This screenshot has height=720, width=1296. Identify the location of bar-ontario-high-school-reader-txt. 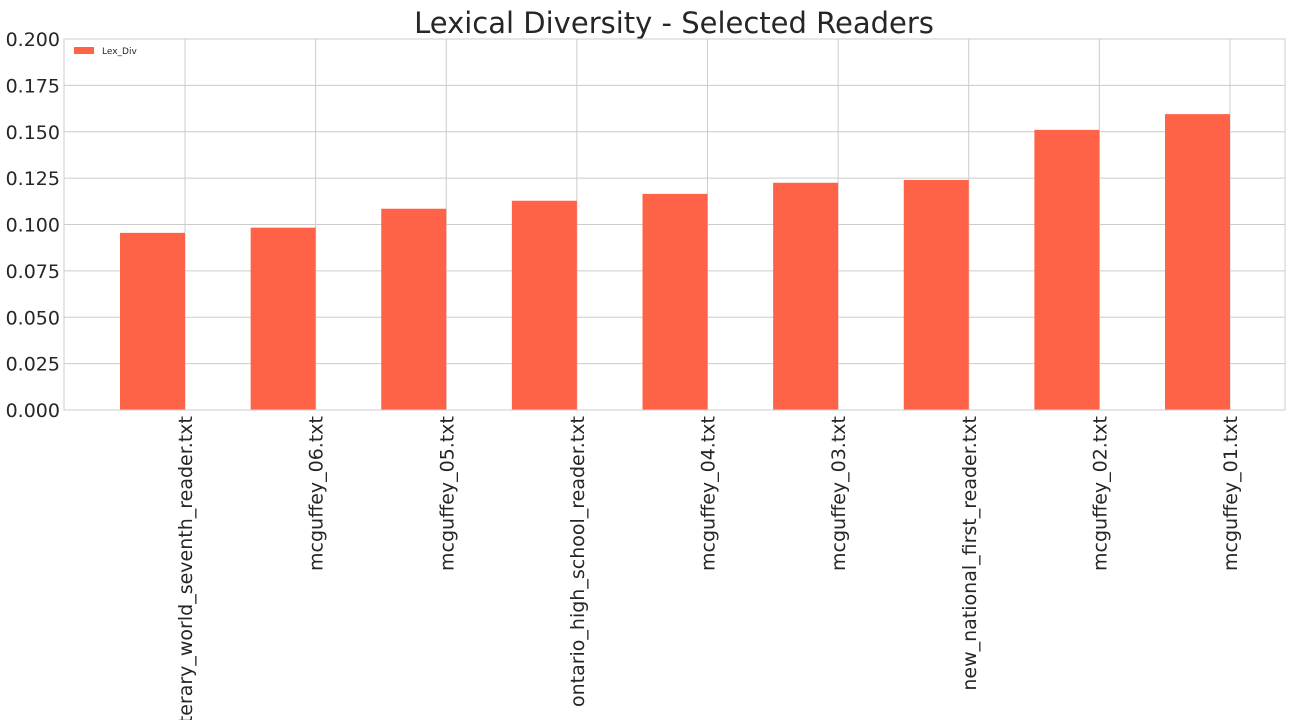
(544, 305).